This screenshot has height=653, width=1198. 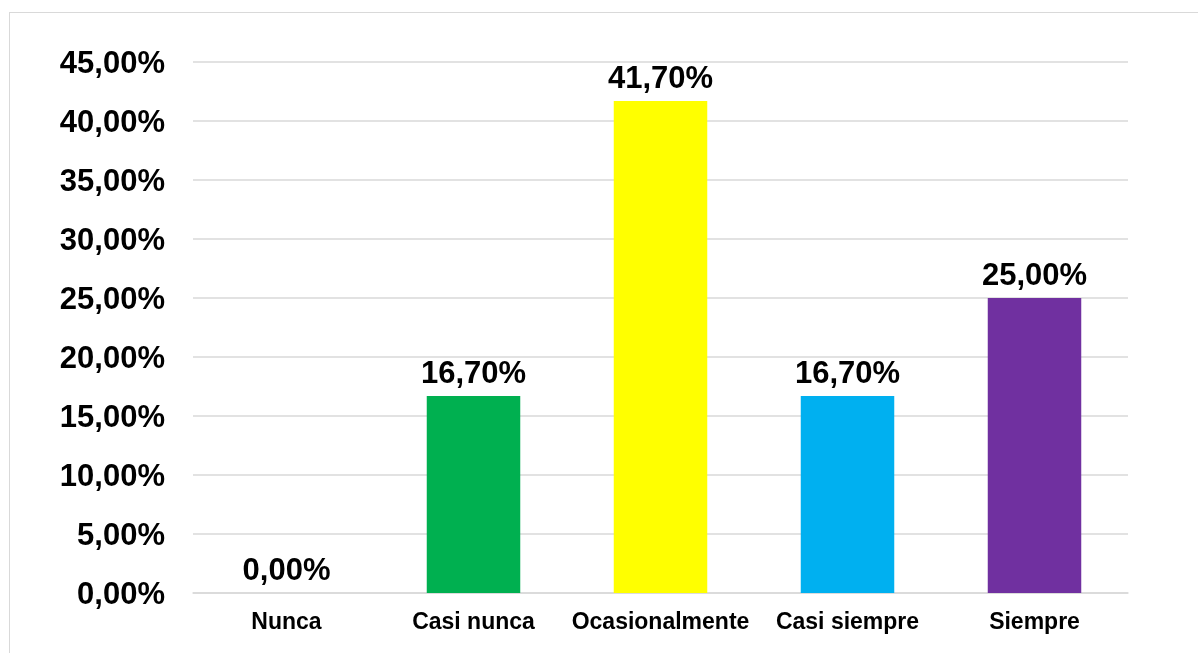 I want to click on data-label: 41,70%, so click(x=660, y=77).